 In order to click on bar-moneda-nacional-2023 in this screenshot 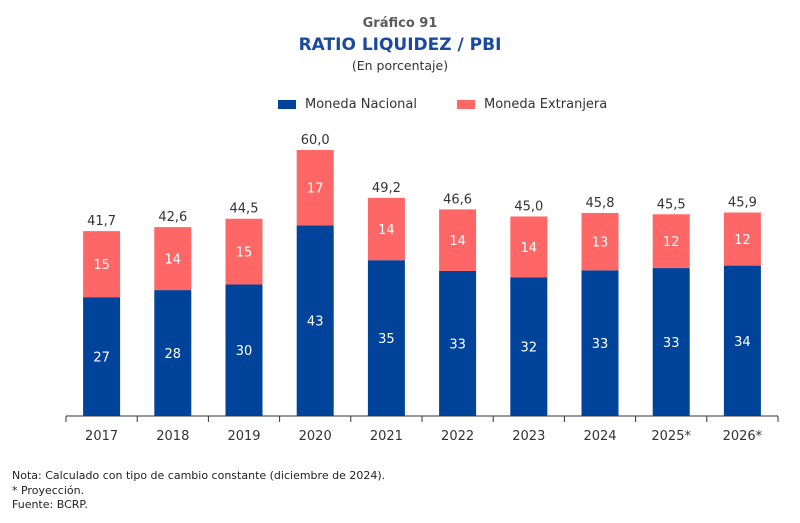, I will do `click(529, 346)`.